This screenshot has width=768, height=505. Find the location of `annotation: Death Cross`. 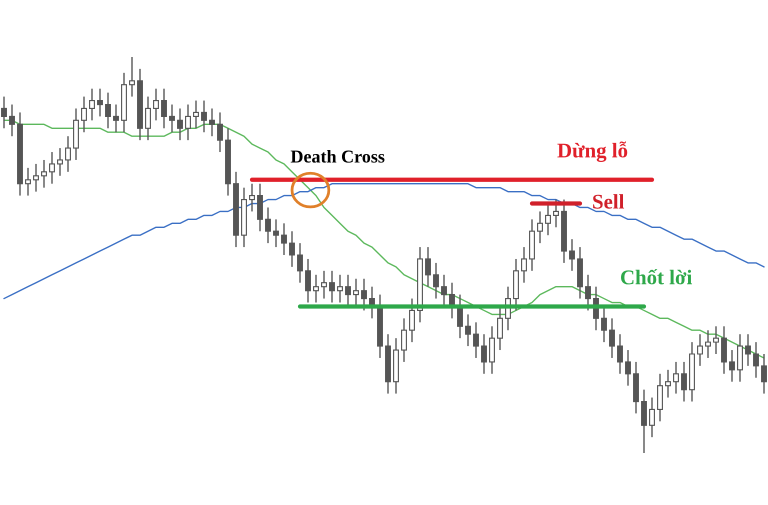

annotation: Death Cross is located at coordinates (337, 156).